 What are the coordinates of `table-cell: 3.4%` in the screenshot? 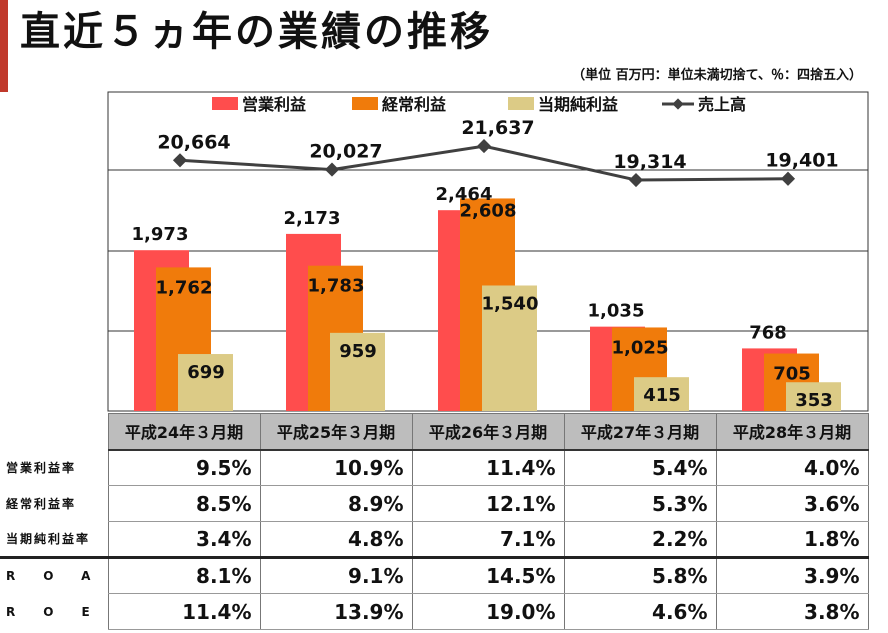 It's located at (184, 540).